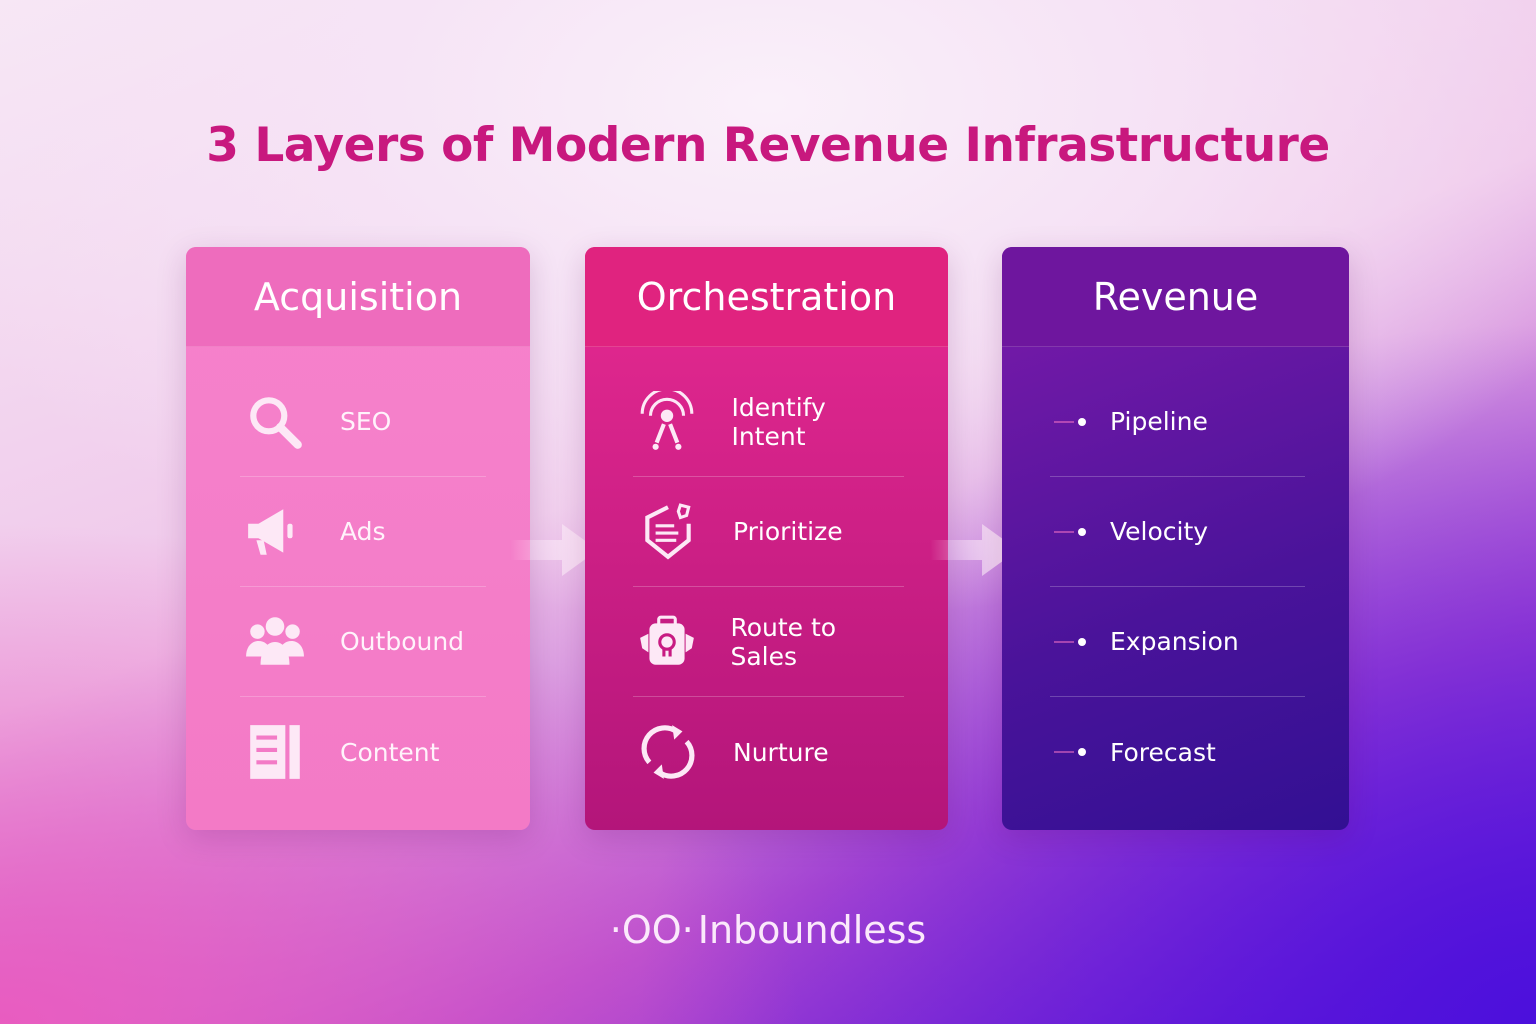 This screenshot has height=1024, width=1536. What do you see at coordinates (768, 422) in the screenshot?
I see `list-item: Identify Intent` at bounding box center [768, 422].